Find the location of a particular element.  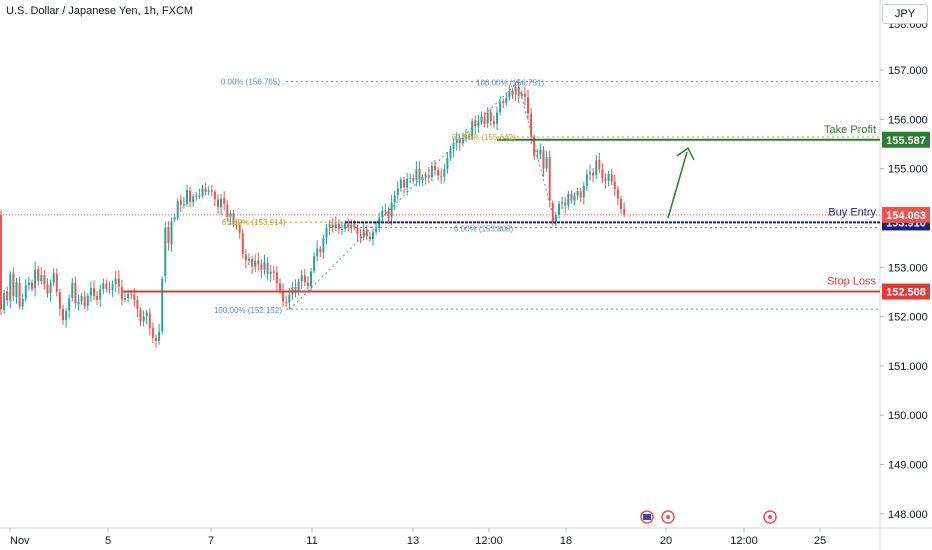

time-tick-label: 11 is located at coordinates (311, 541).